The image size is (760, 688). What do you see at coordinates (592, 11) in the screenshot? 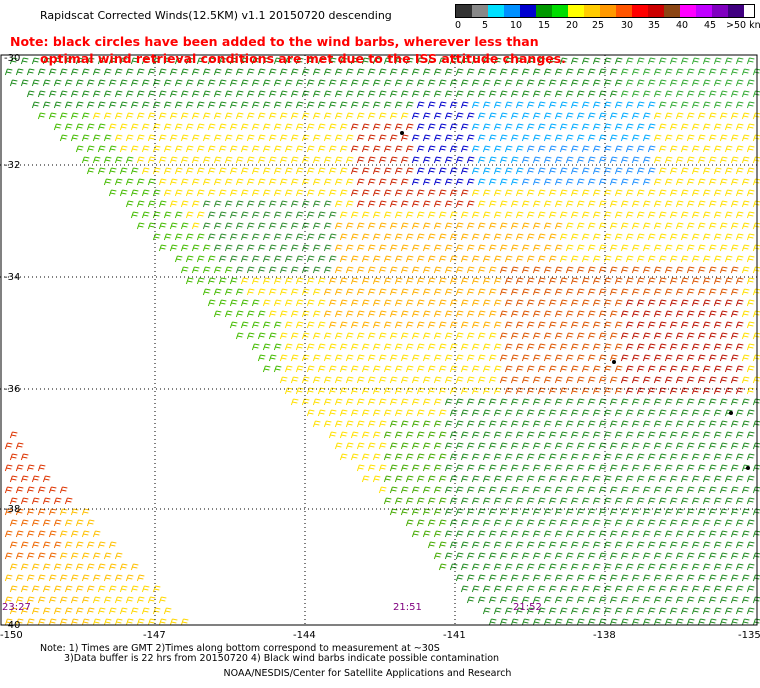
I see `legend-swatch` at bounding box center [592, 11].